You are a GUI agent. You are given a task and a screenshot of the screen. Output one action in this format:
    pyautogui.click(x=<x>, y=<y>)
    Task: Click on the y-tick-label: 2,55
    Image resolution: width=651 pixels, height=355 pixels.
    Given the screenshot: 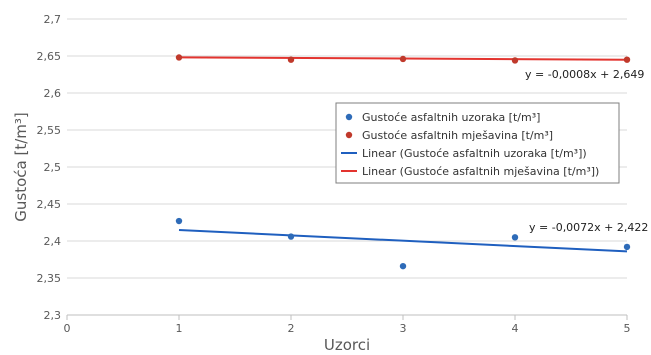 What is the action you would take?
    pyautogui.click(x=49, y=130)
    